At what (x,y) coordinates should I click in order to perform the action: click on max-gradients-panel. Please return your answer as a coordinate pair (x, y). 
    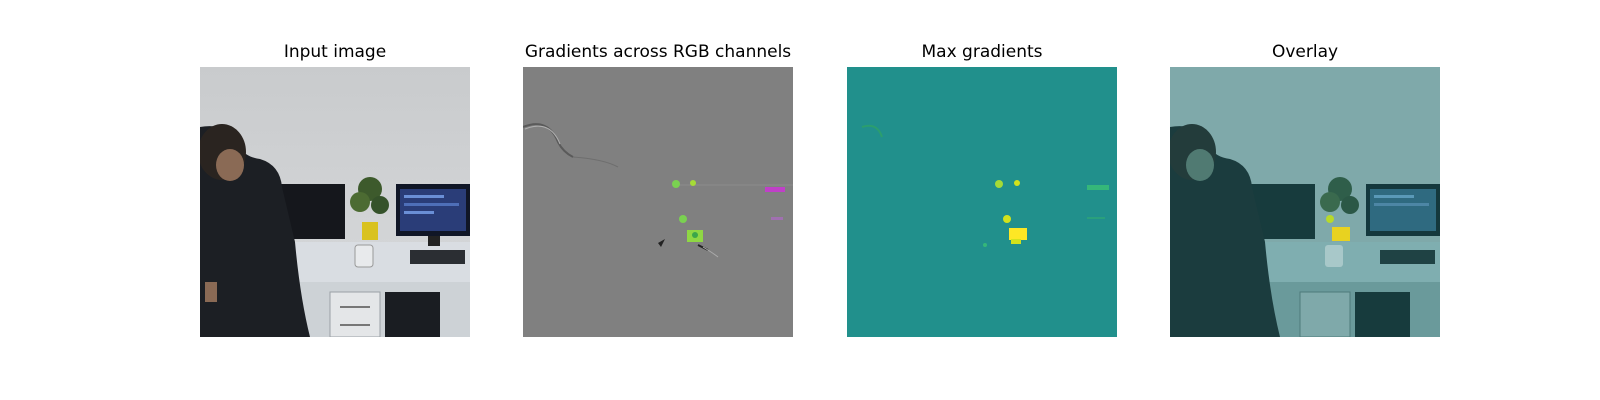
    Looking at the image, I should click on (982, 202).